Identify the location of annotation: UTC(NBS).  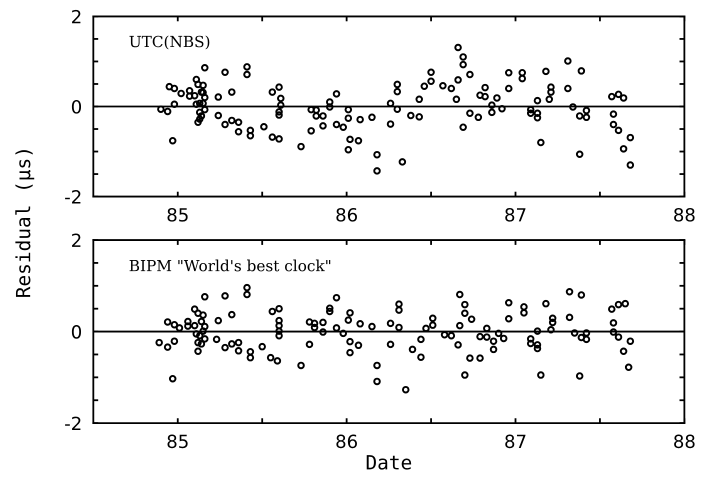
(170, 42).